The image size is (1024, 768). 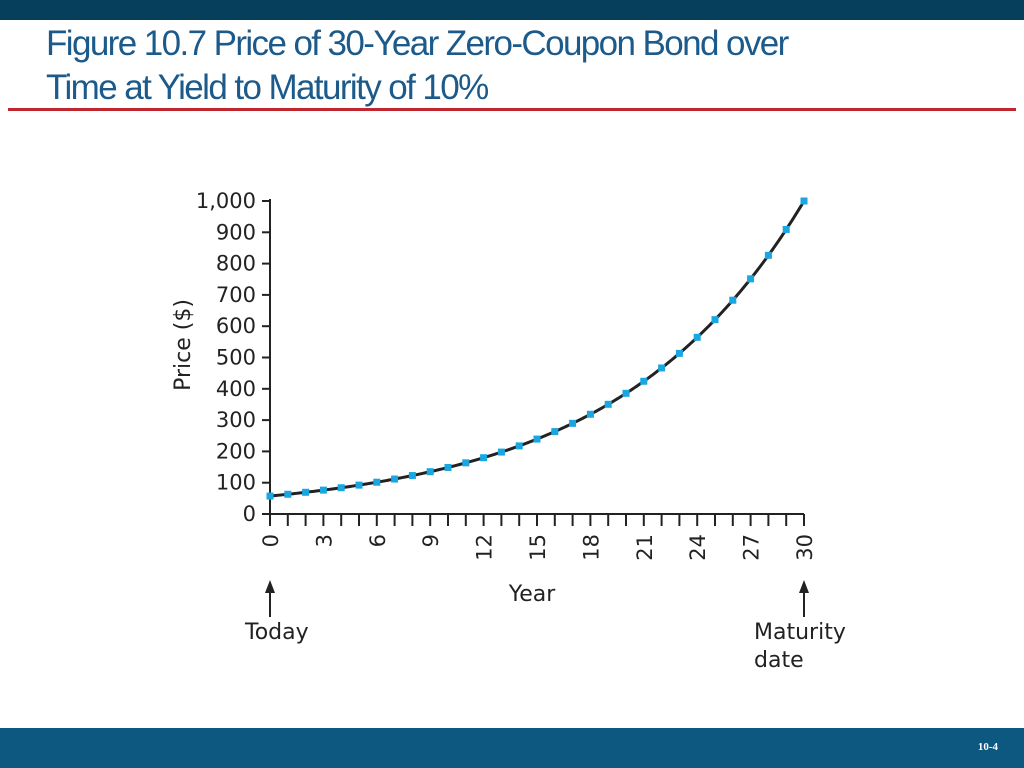 What do you see at coordinates (779, 660) in the screenshot?
I see `maturity-annotation-line-2: date` at bounding box center [779, 660].